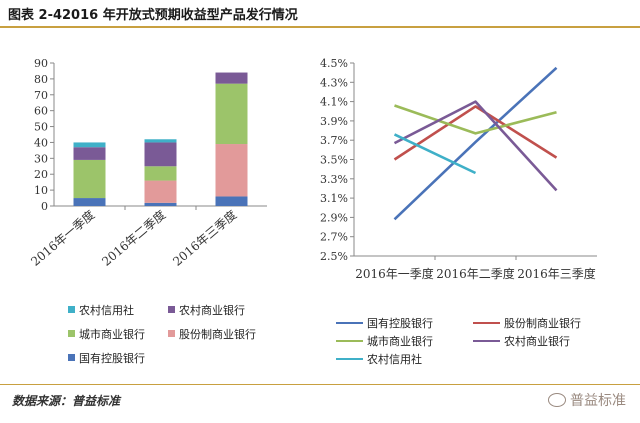 The image size is (640, 423). Describe the element at coordinates (400, 341) in the screenshot. I see `line-legend-label: 城市商业银行` at that location.